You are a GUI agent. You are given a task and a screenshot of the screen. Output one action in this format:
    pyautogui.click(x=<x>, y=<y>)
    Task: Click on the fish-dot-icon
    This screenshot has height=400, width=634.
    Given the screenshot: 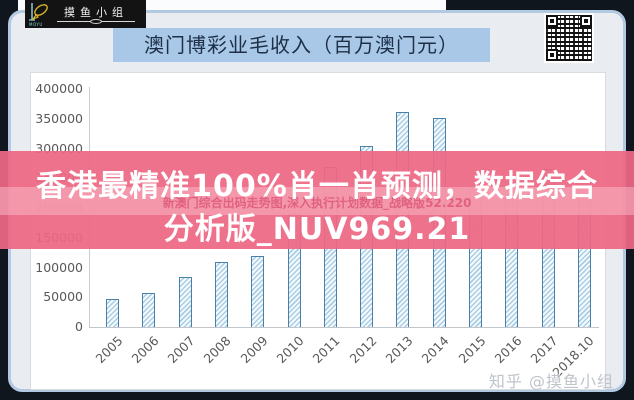 What is the action you would take?
    pyautogui.click(x=96, y=21)
    